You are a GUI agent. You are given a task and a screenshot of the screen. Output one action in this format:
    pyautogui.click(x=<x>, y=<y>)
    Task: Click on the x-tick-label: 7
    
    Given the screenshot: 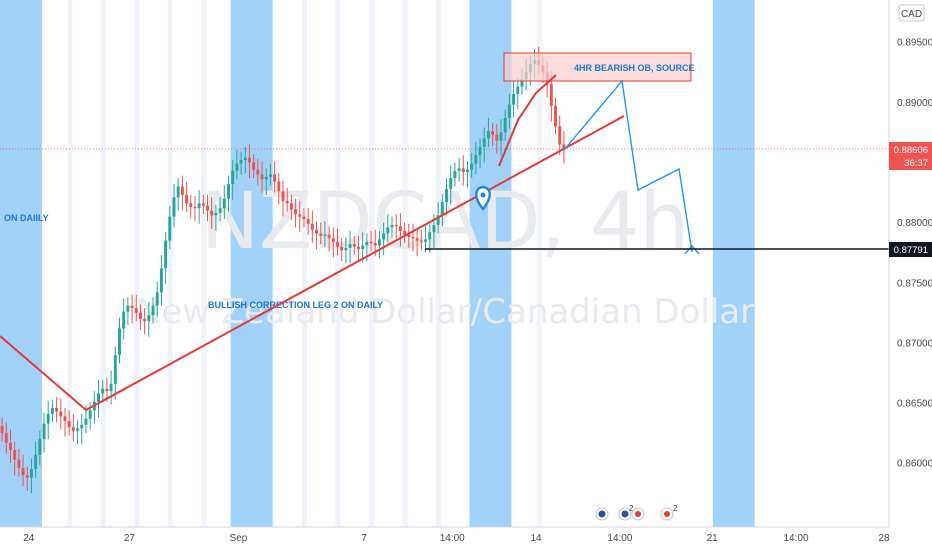 What is the action you would take?
    pyautogui.click(x=364, y=538)
    